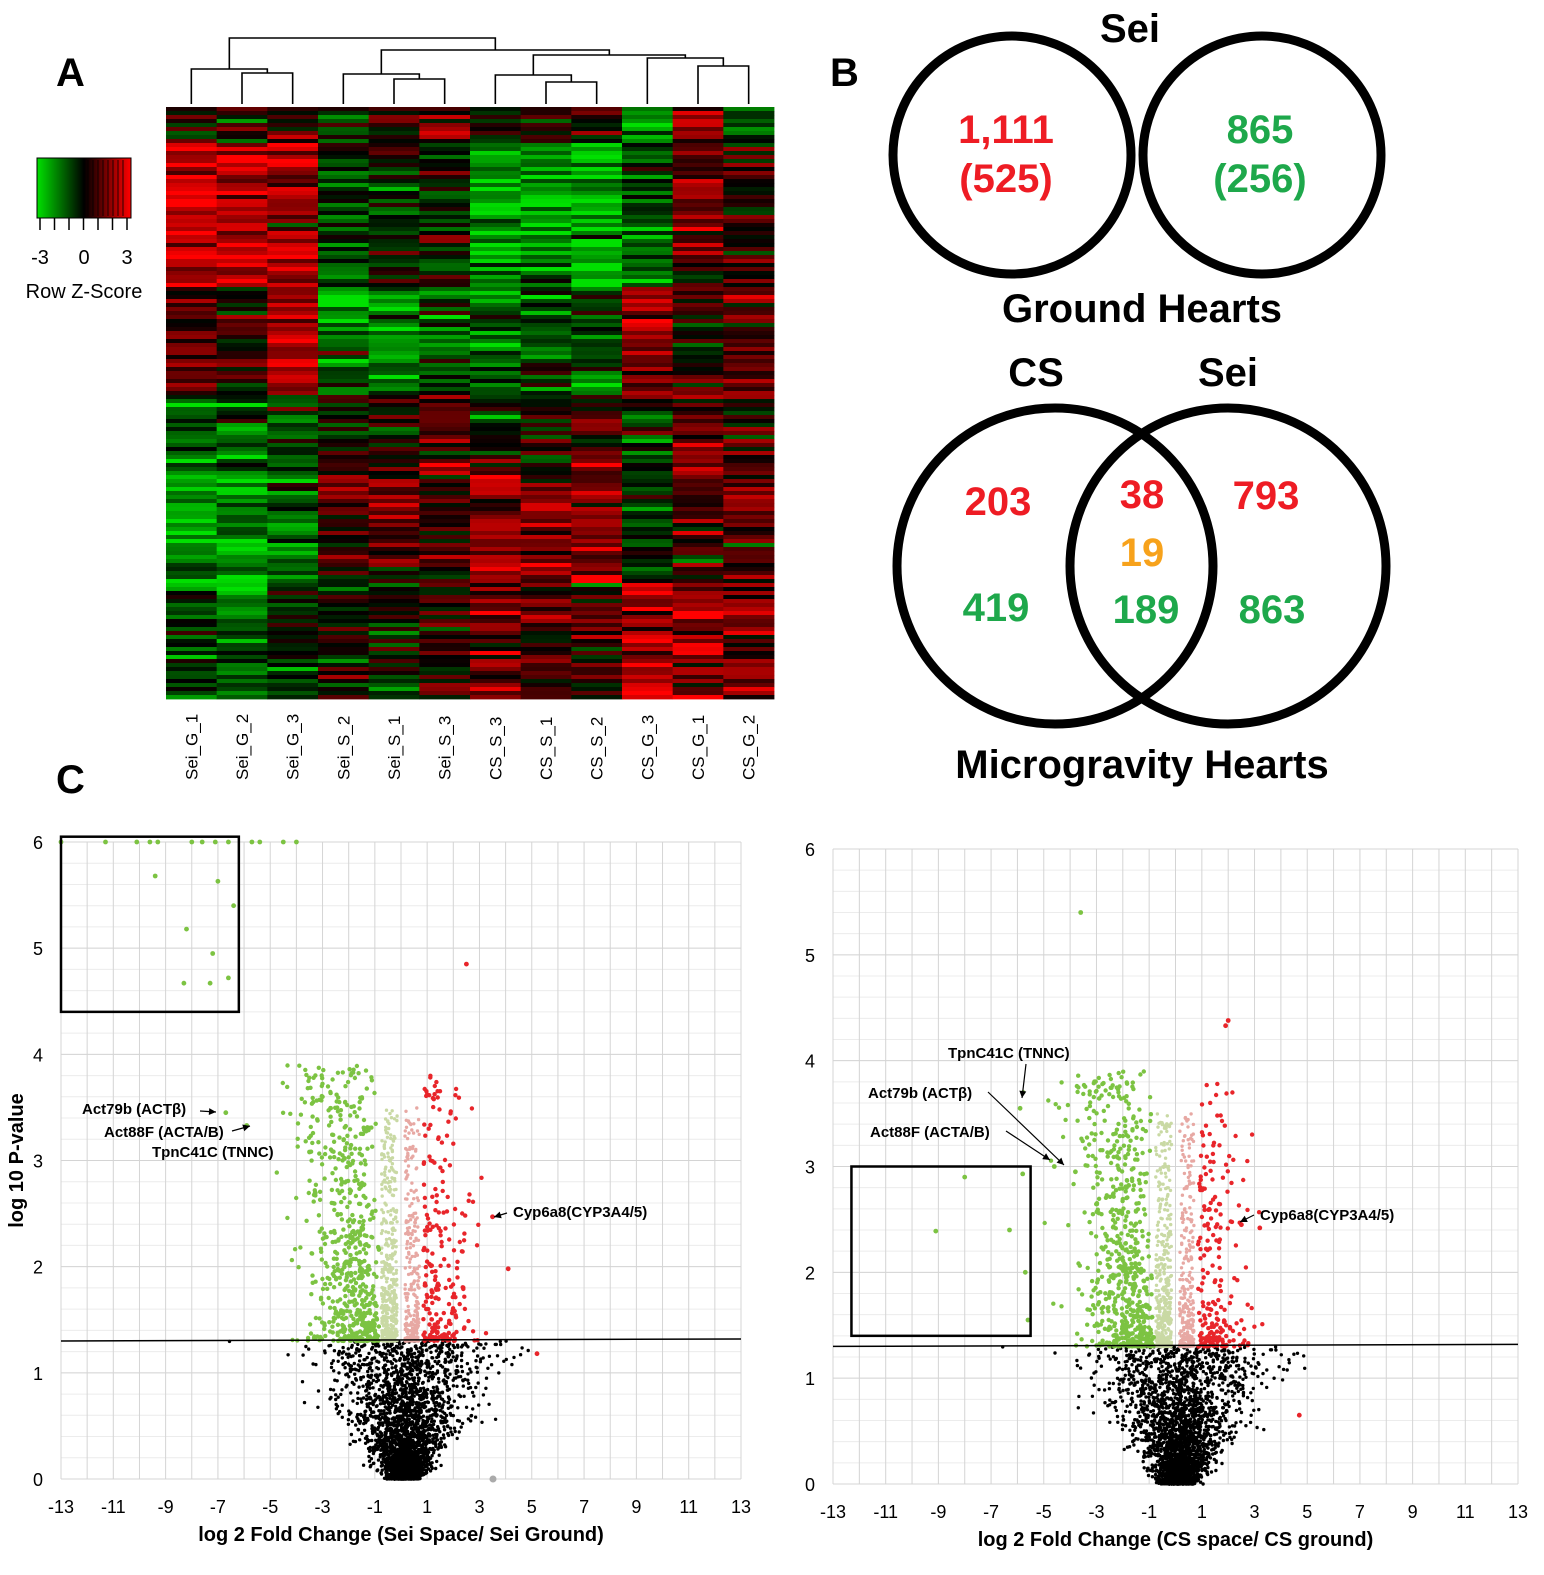  Describe the element at coordinates (1055, 566) in the screenshot. I see `venn-circle-cs` at that location.